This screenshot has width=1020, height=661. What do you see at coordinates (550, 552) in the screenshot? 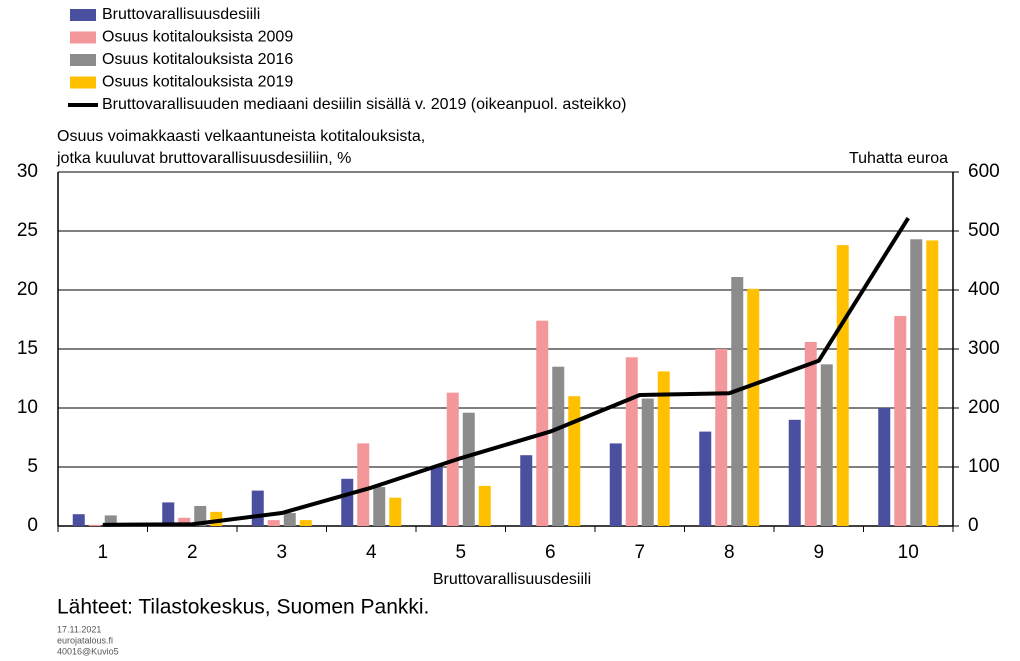
I see `x-tick-label: 6` at bounding box center [550, 552].